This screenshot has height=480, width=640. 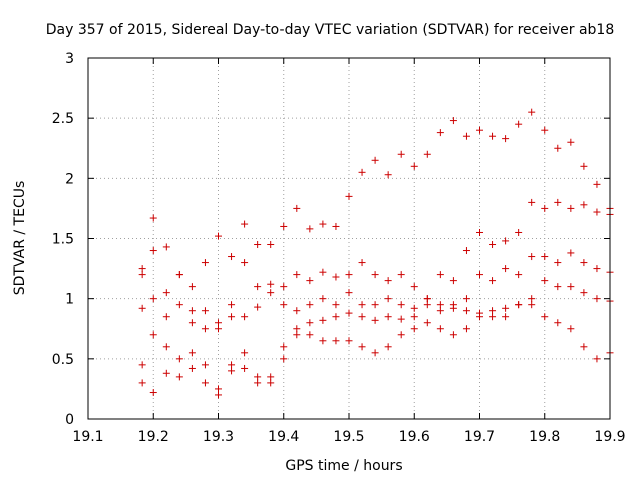 I want to click on y-tick-label: 2, so click(x=69, y=179).